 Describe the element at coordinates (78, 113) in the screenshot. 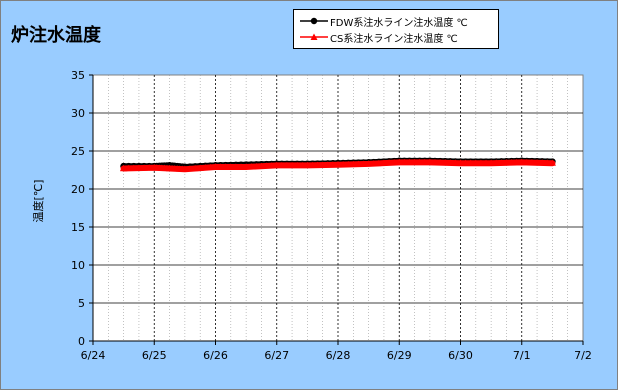

I see `y-tick-label: 30` at that location.